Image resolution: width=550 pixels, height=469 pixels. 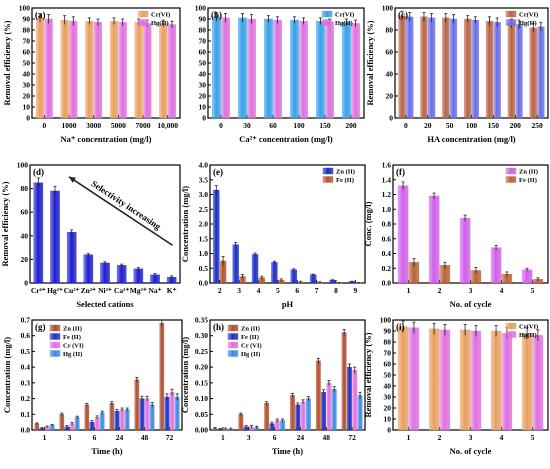 What do you see at coordinates (72, 329) in the screenshot?
I see `legend-label: Zn (II)` at bounding box center [72, 329].